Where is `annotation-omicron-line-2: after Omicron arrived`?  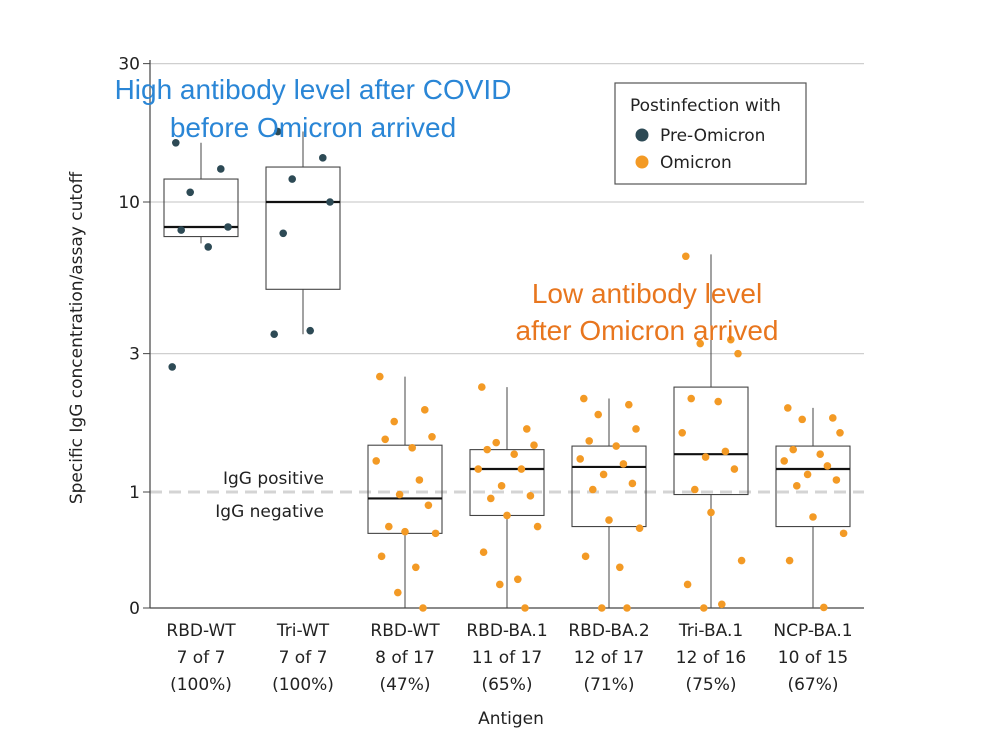 annotation-omicron-line-2: after Omicron arrived is located at coordinates (647, 330).